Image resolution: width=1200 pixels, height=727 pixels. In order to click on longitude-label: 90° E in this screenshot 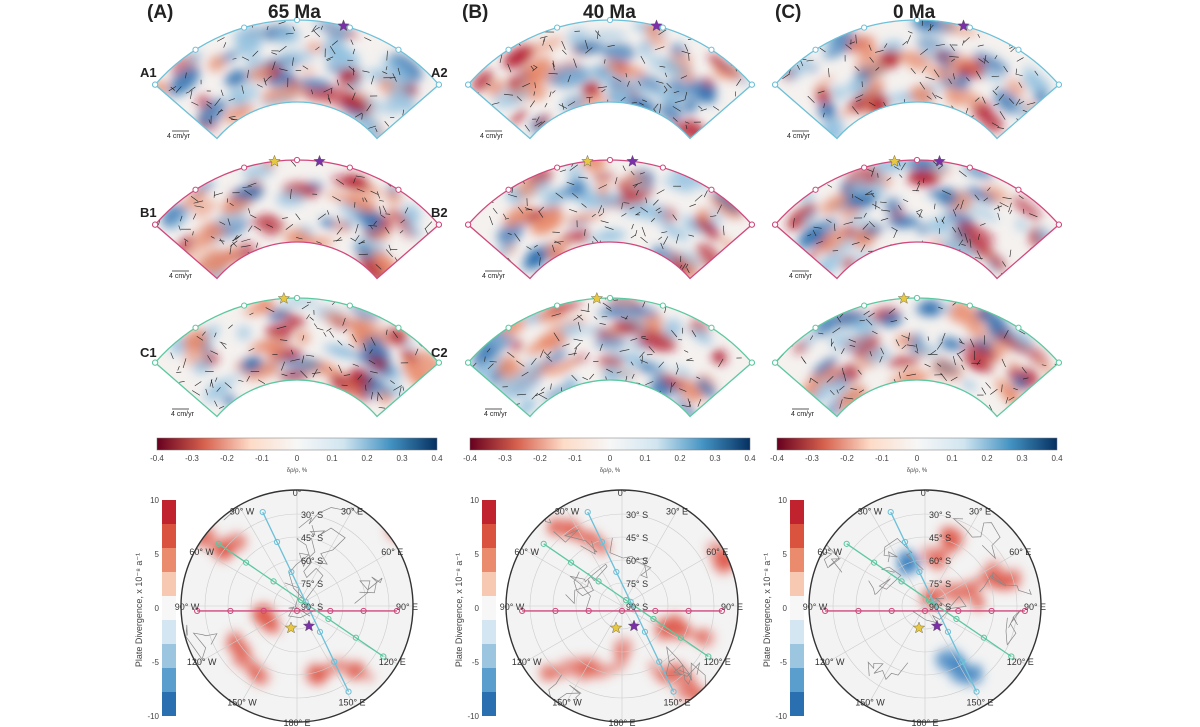, I will do `click(1035, 607)`.